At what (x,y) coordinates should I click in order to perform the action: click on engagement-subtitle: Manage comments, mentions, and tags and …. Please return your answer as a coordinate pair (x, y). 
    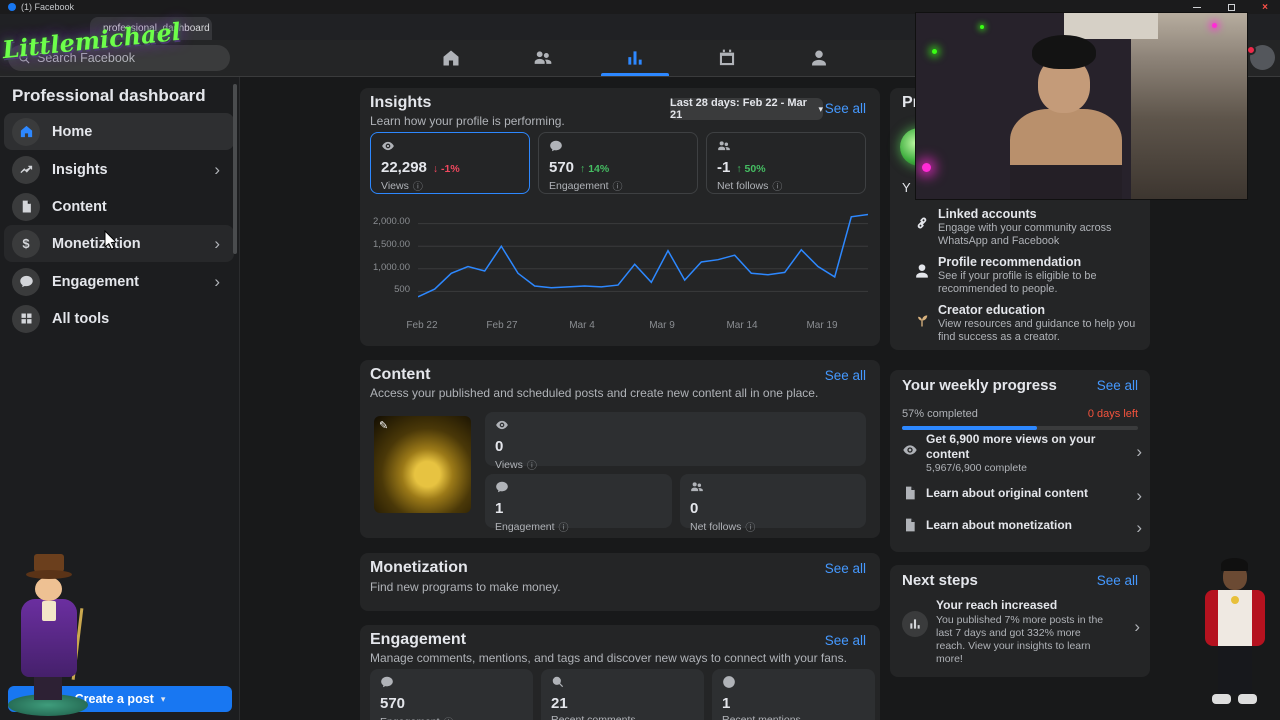
    Looking at the image, I should click on (608, 658).